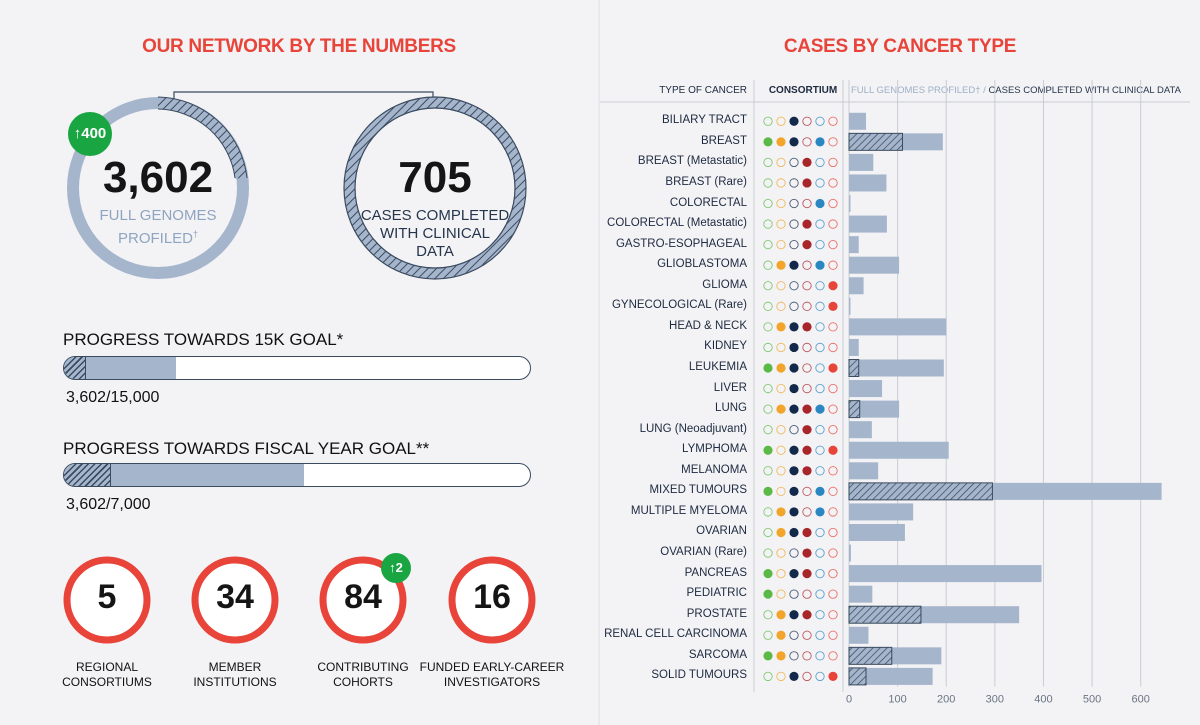 The image size is (1200, 725). What do you see at coordinates (87, 475) in the screenshot?
I see `progress-fy-clinical` at bounding box center [87, 475].